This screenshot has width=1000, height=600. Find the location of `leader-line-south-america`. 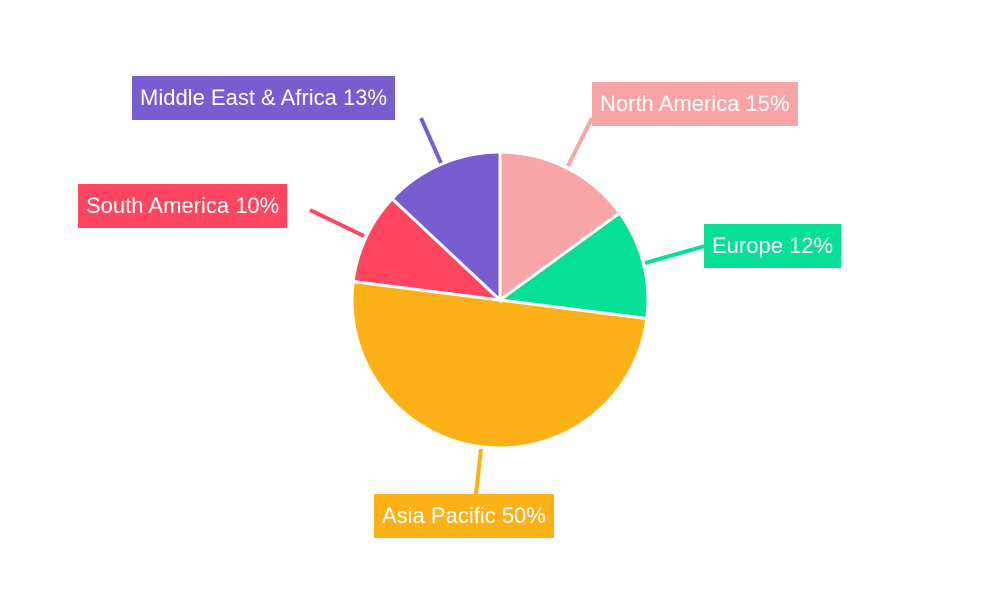

leader-line-south-america is located at coordinates (337, 223).